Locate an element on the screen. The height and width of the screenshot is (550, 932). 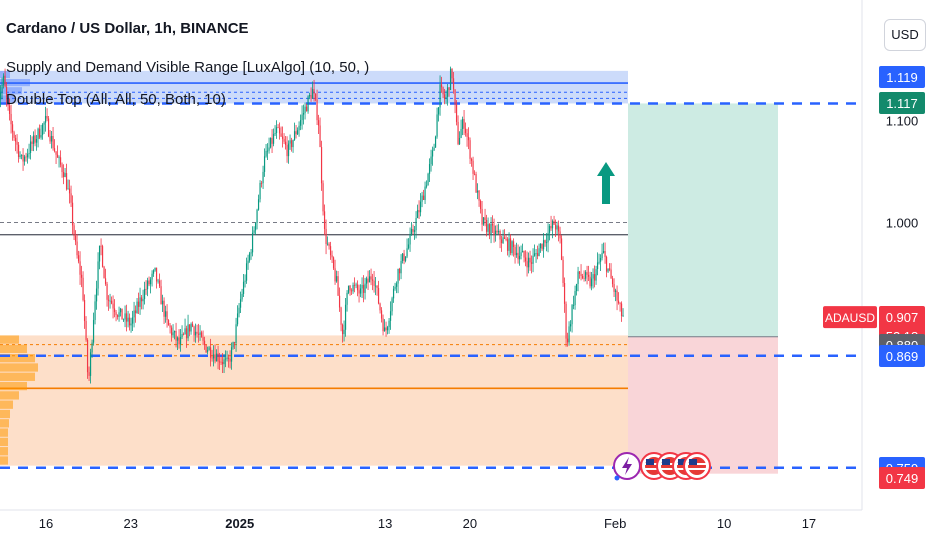
us-flag-icon is located at coordinates (697, 466).